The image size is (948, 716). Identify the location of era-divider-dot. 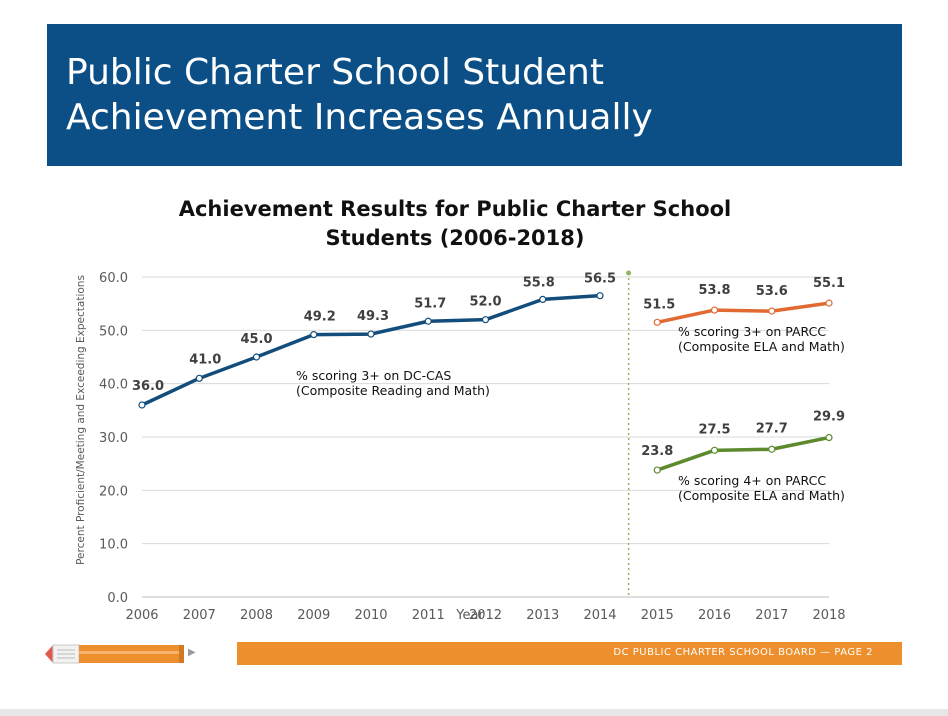
(629, 273).